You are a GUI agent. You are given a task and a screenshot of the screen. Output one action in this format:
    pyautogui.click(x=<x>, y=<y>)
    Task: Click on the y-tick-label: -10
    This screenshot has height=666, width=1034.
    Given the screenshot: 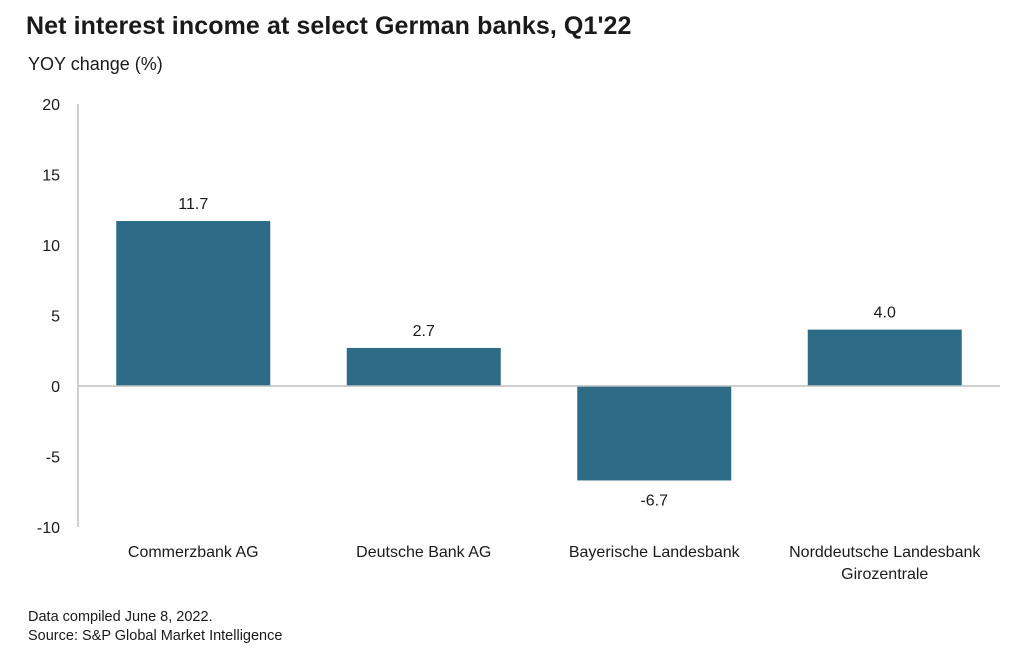 What is the action you would take?
    pyautogui.click(x=48, y=528)
    